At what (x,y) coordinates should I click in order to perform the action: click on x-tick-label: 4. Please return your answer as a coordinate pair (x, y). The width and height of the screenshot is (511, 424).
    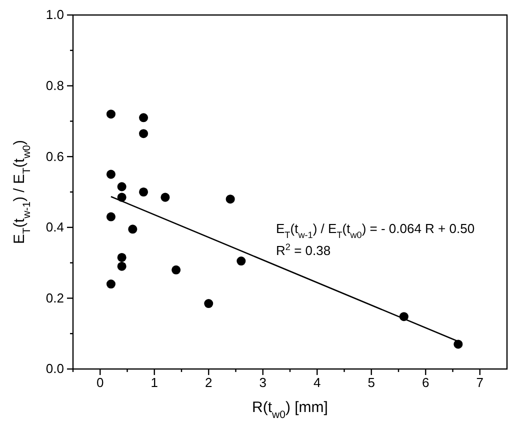
    Looking at the image, I should click on (317, 382).